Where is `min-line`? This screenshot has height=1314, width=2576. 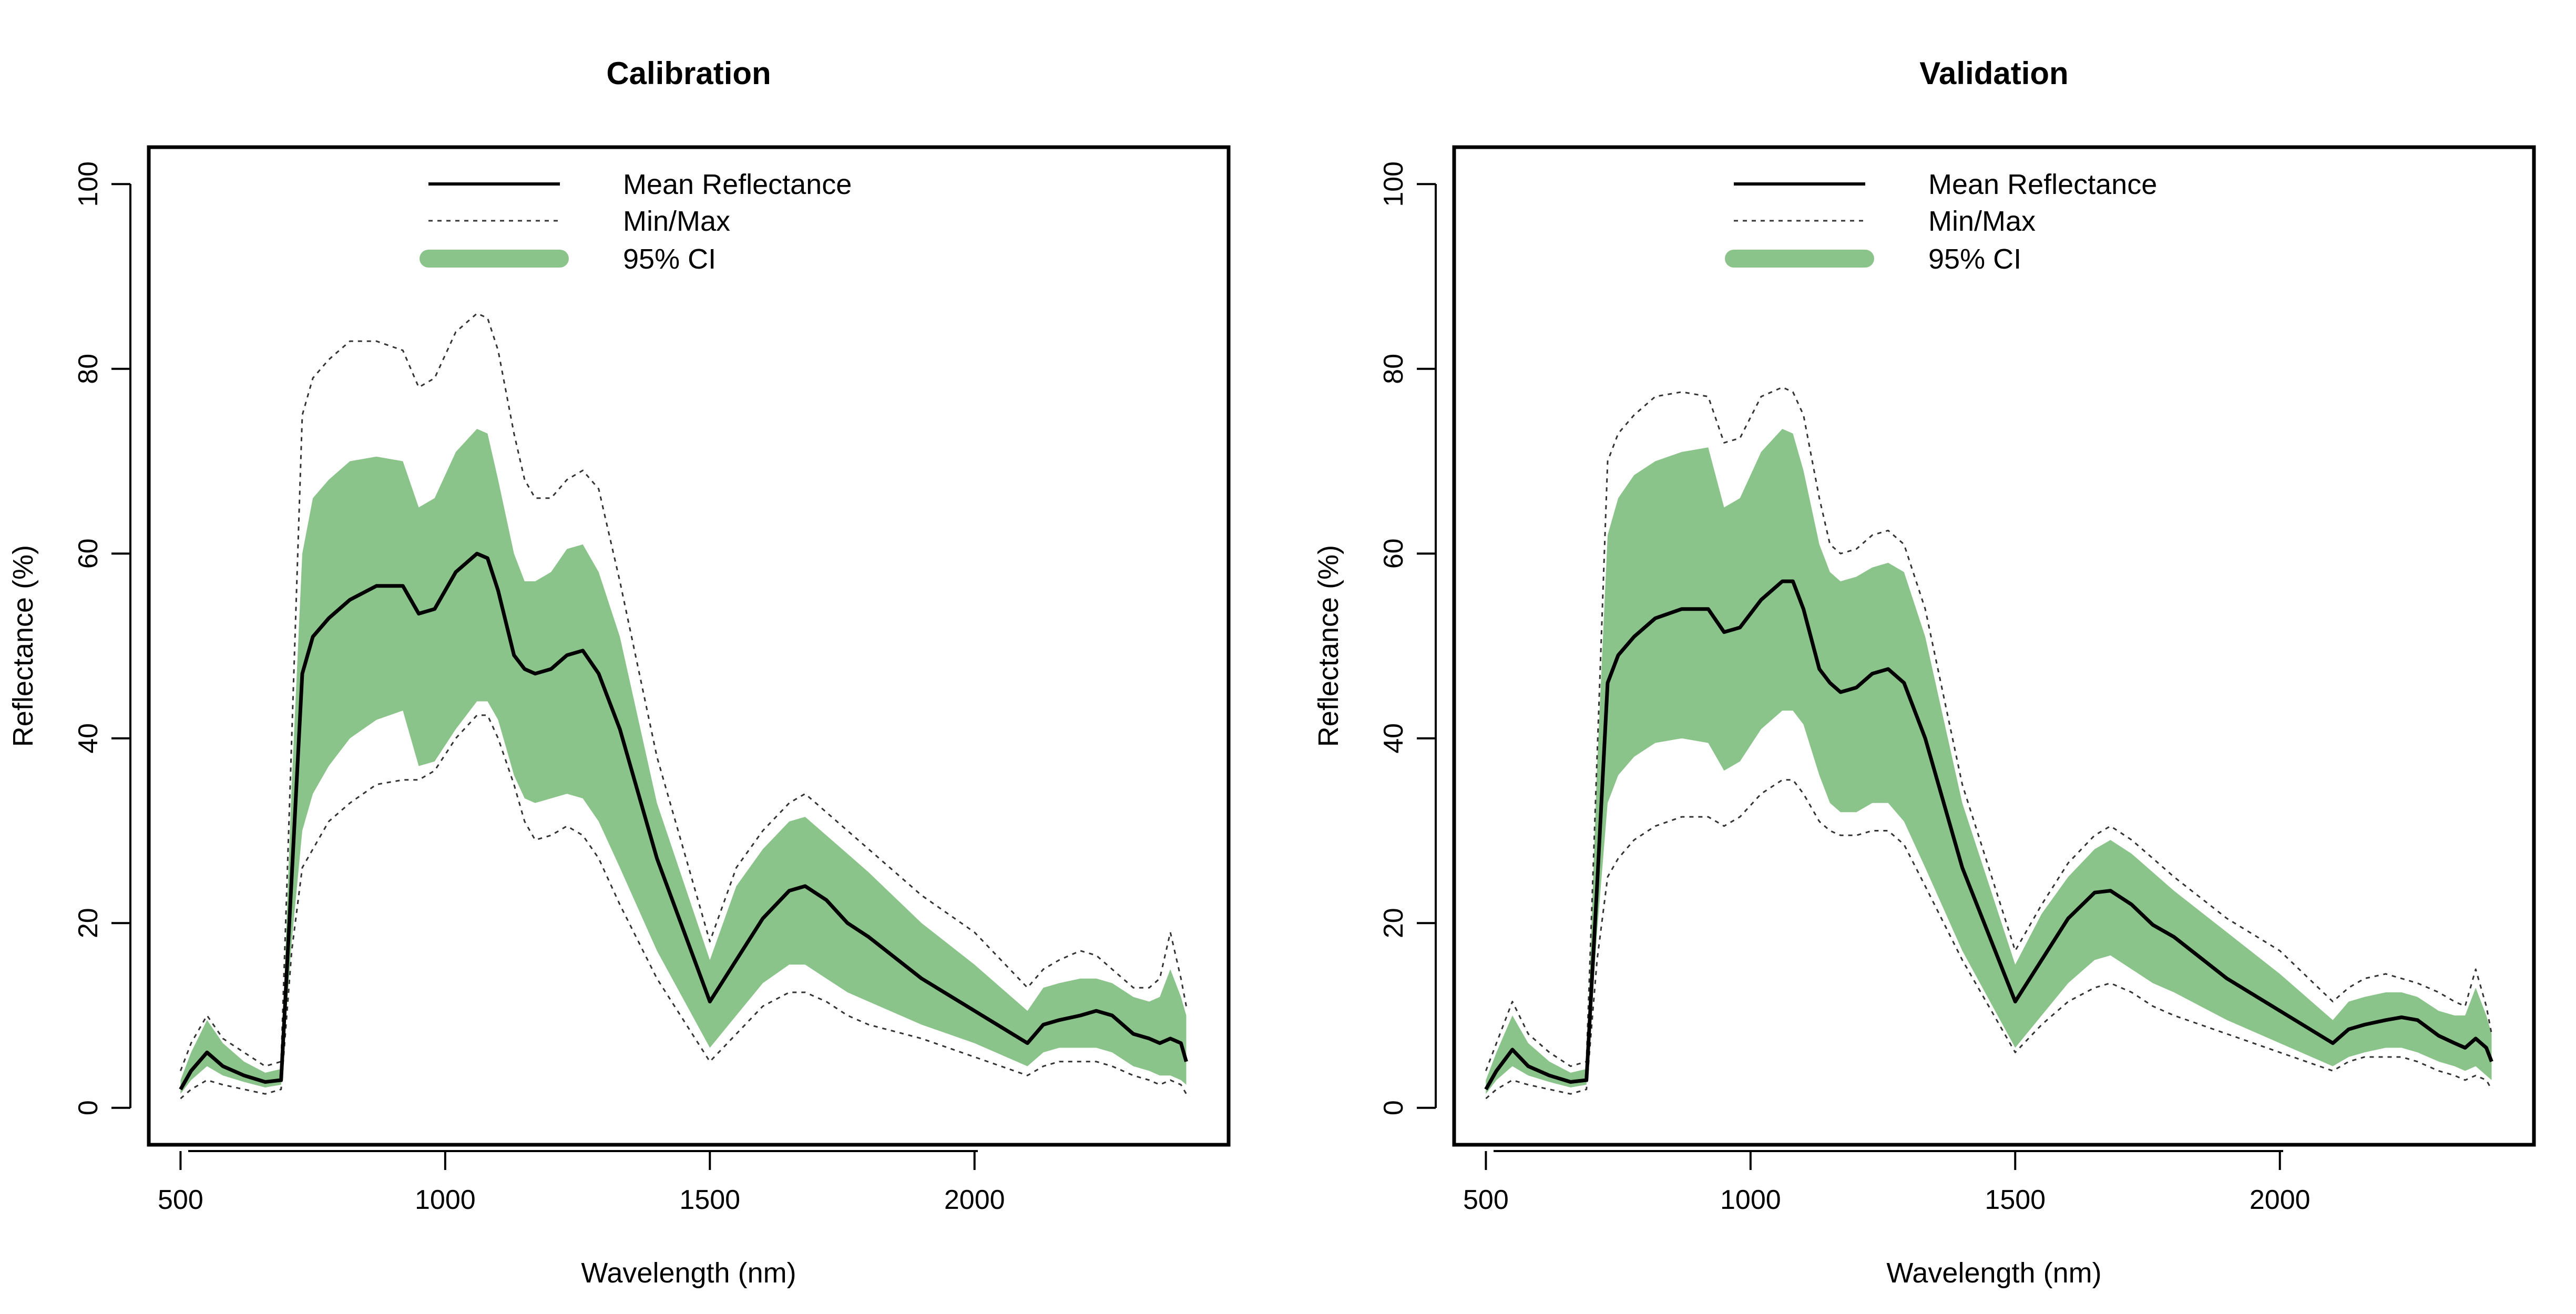 min-line is located at coordinates (1988, 939).